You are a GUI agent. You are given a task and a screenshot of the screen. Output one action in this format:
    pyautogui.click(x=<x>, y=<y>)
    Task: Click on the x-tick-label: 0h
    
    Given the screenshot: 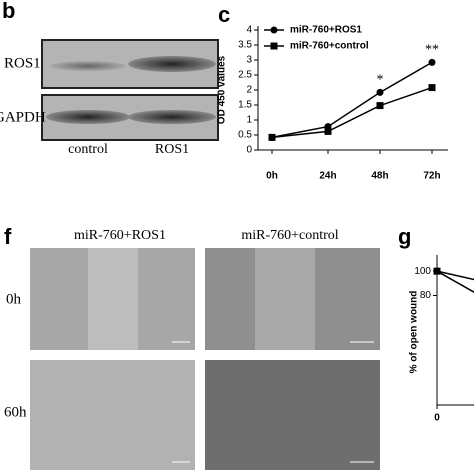 What is the action you would take?
    pyautogui.click(x=272, y=176)
    